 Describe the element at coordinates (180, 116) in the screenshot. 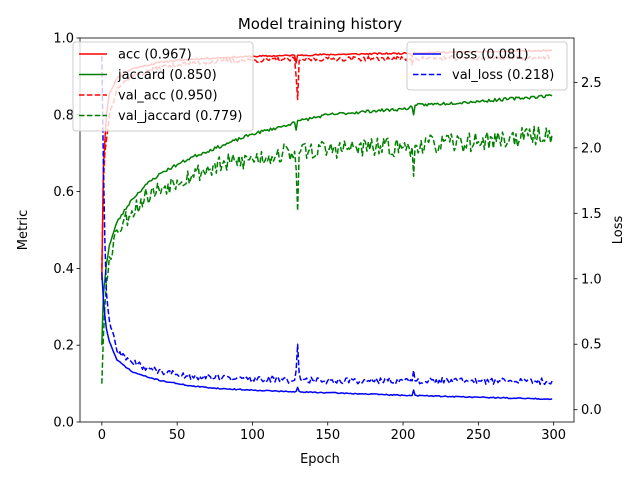

I see `legend-label-val-jaccard: val_jaccard (0.779)` at that location.